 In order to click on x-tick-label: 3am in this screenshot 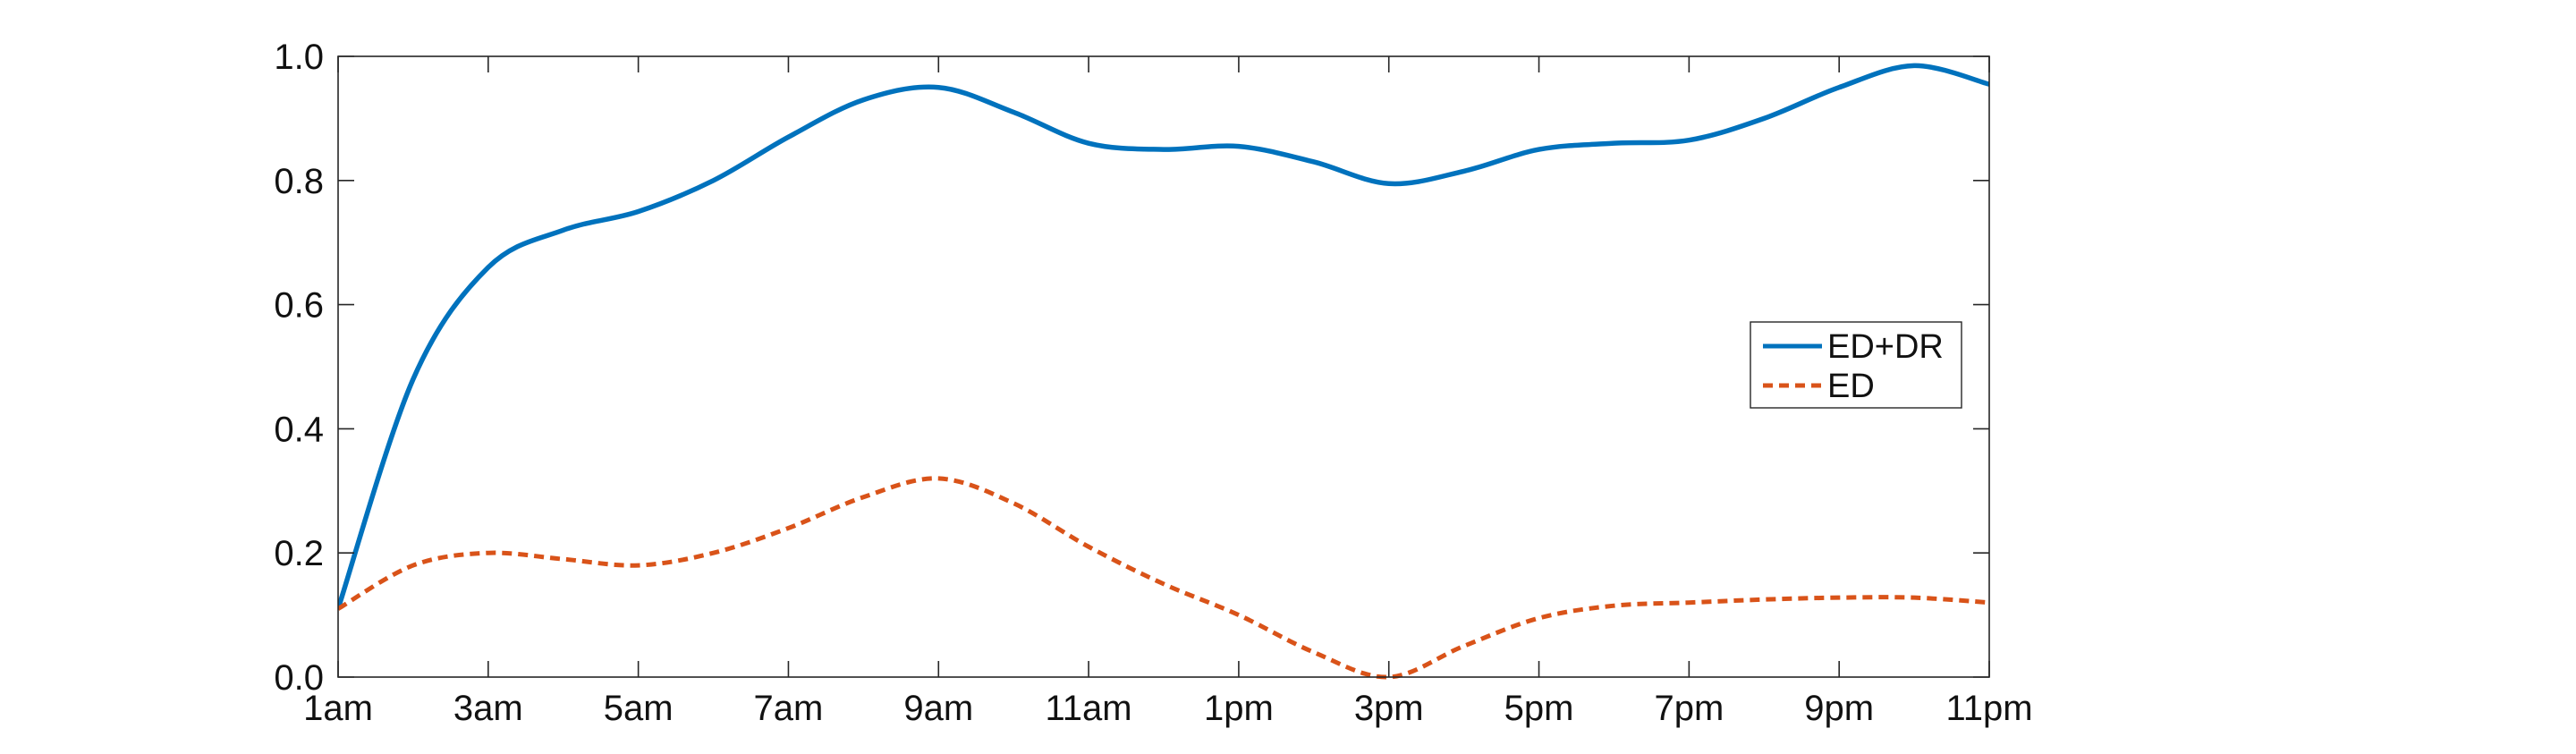, I will do `click(488, 708)`.